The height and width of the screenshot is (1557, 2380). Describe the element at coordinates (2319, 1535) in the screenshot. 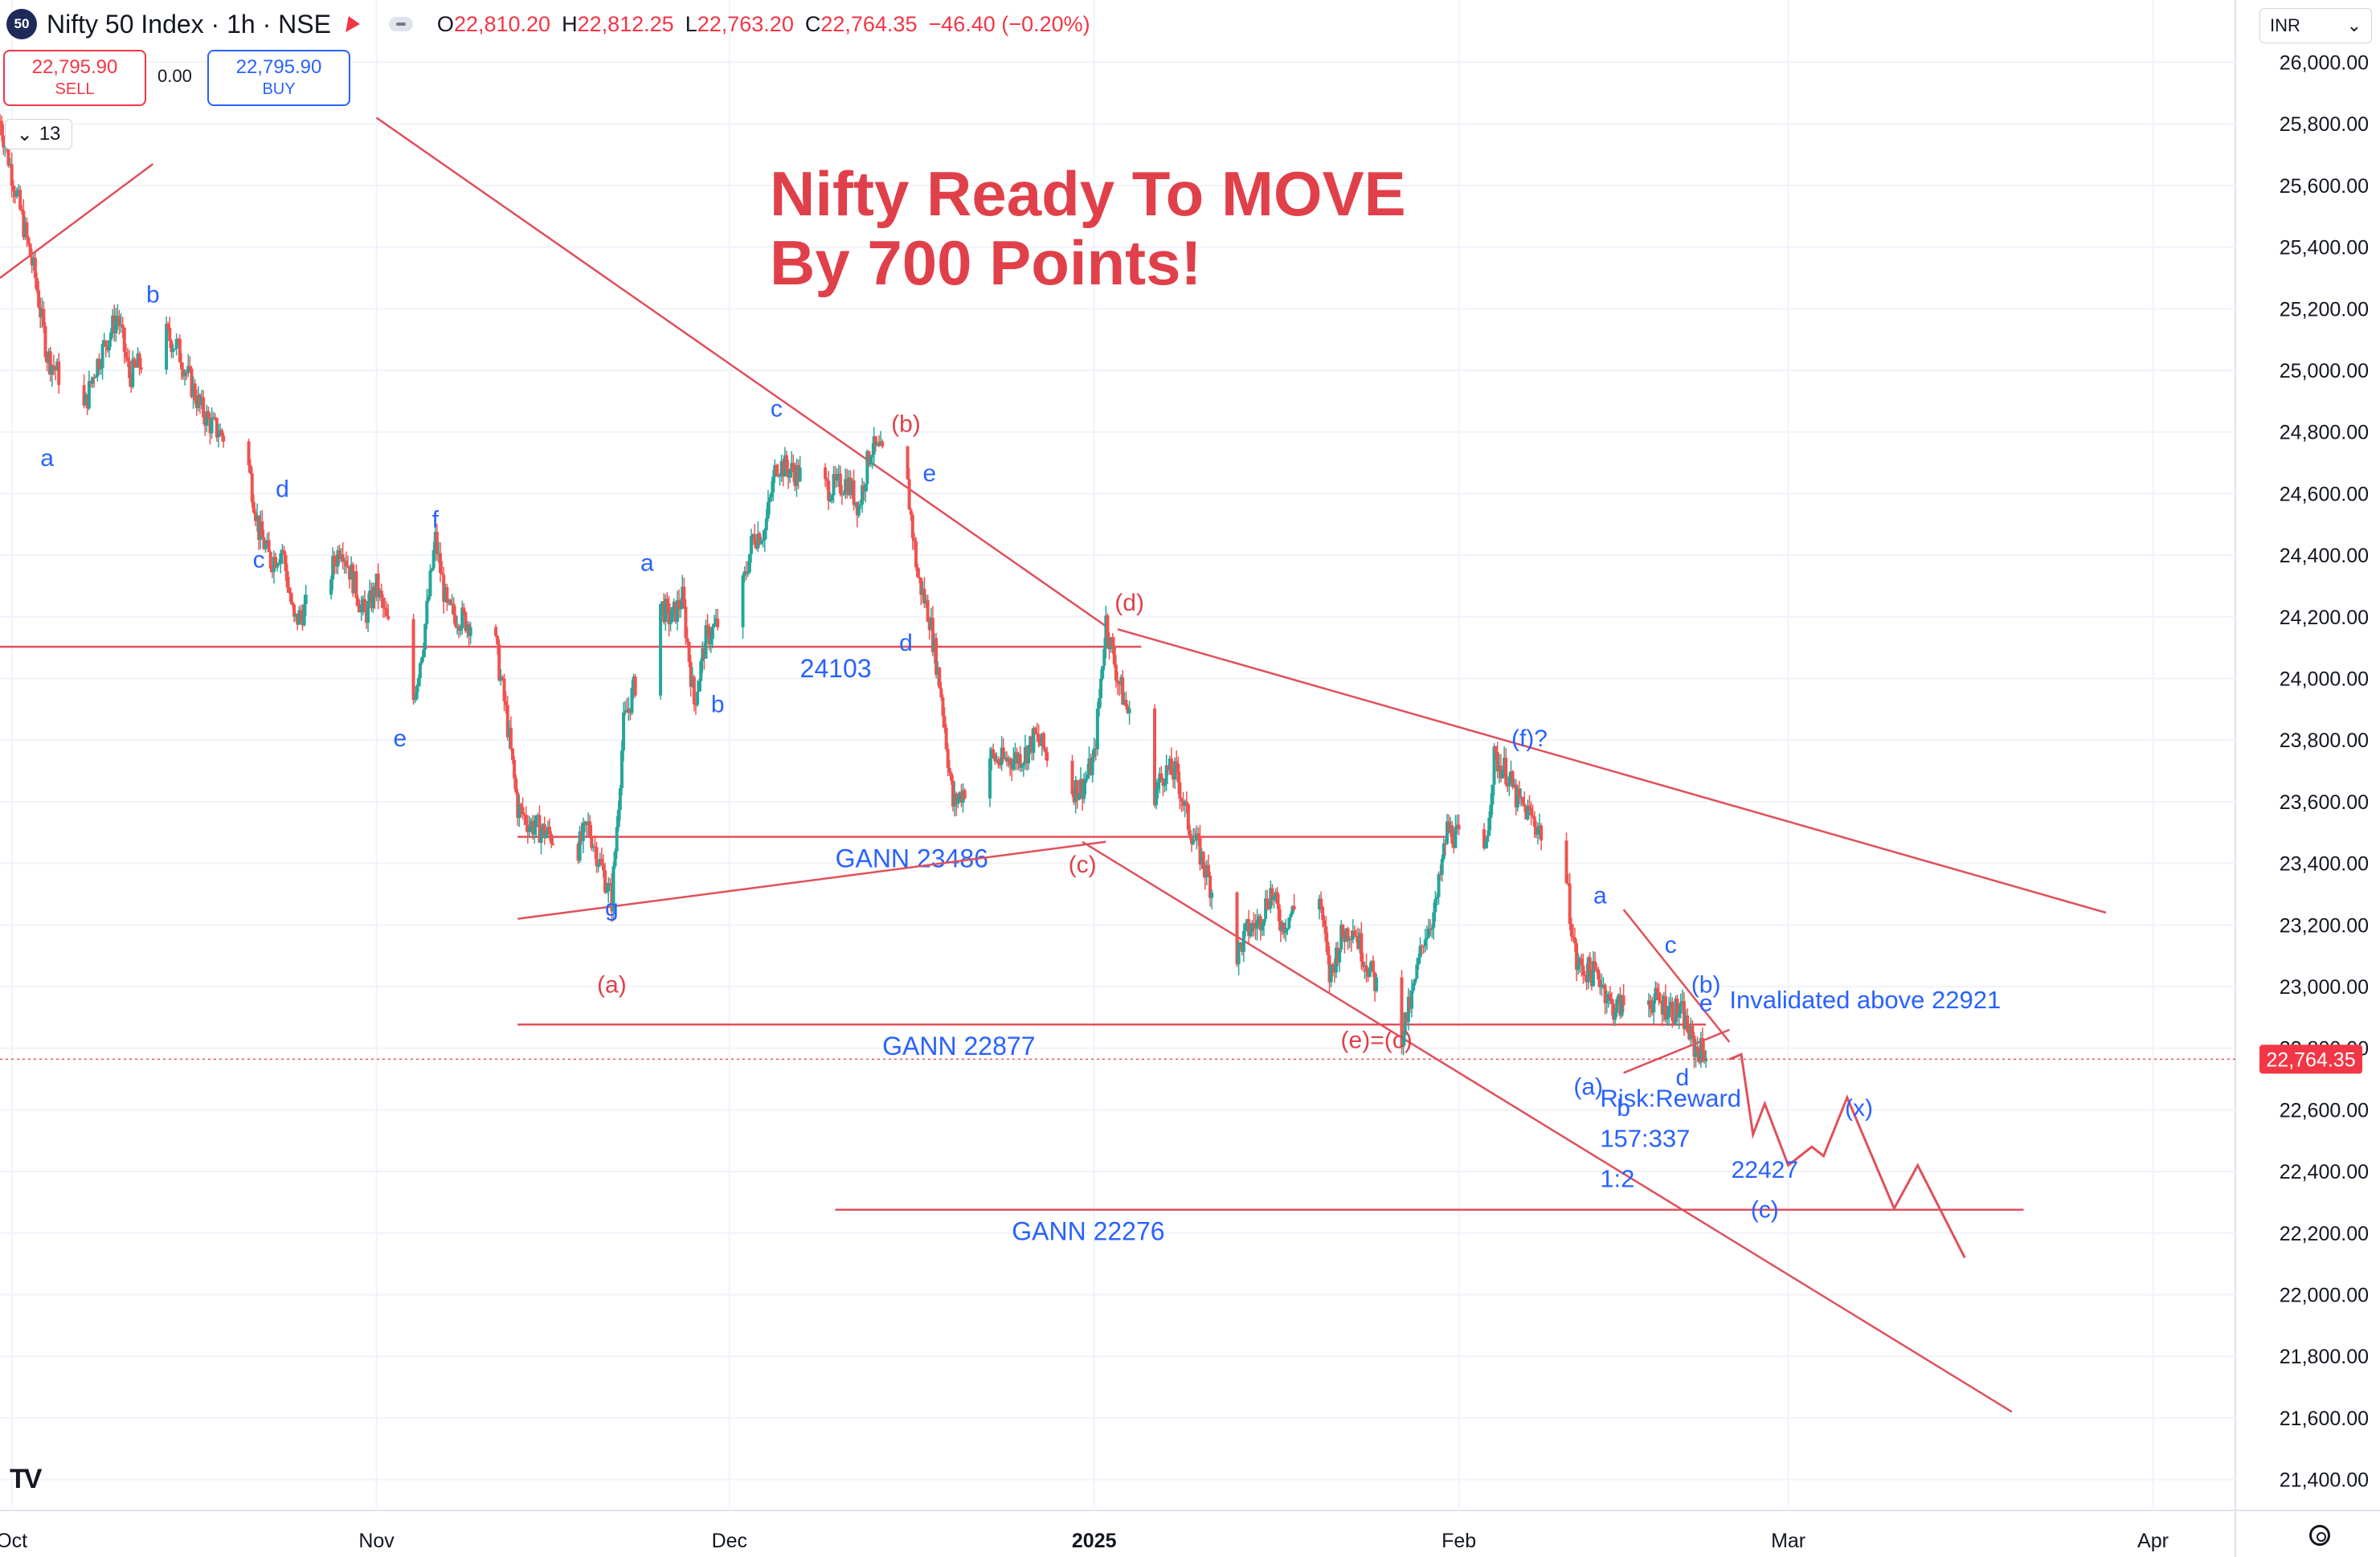

I see `gear-icon` at that location.